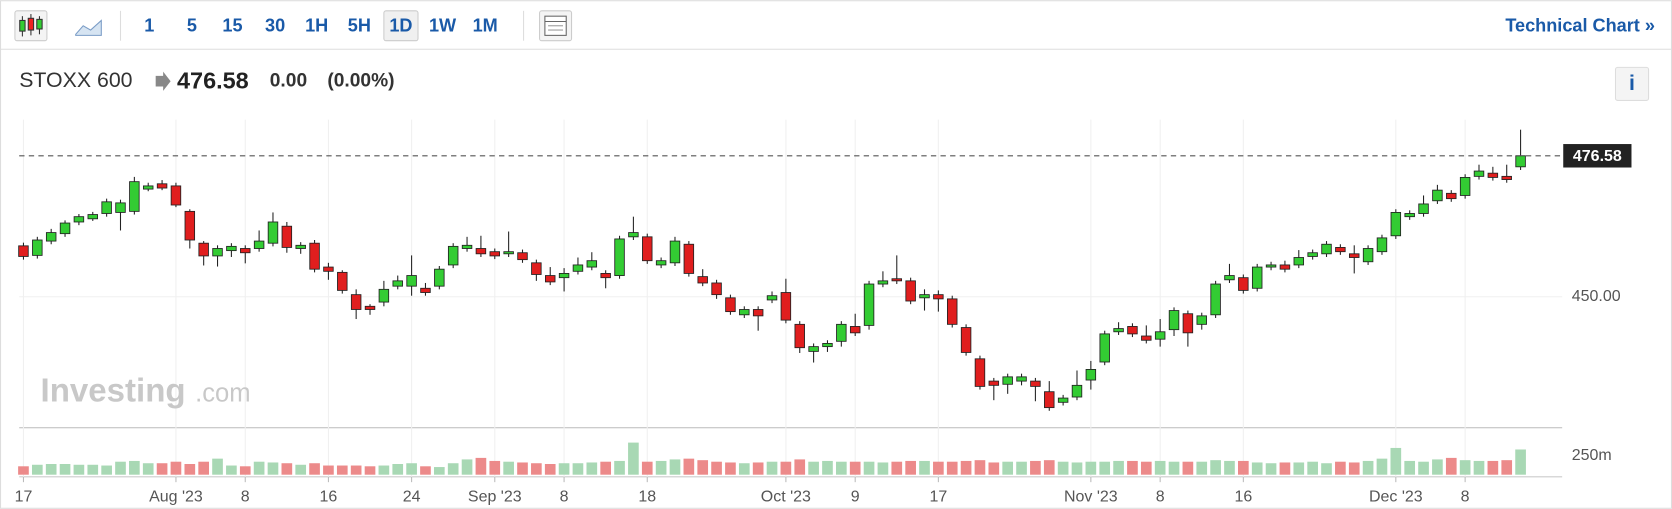  Describe the element at coordinates (1396, 496) in the screenshot. I see `x-tick-label: Dec '23` at that location.